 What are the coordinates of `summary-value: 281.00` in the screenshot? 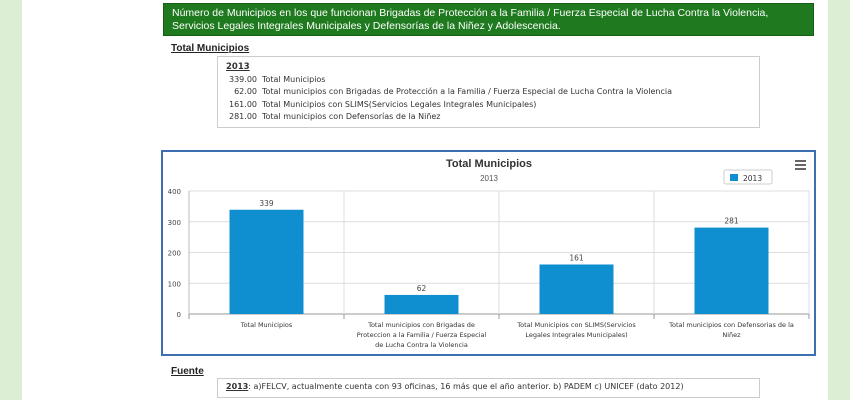 It's located at (243, 116).